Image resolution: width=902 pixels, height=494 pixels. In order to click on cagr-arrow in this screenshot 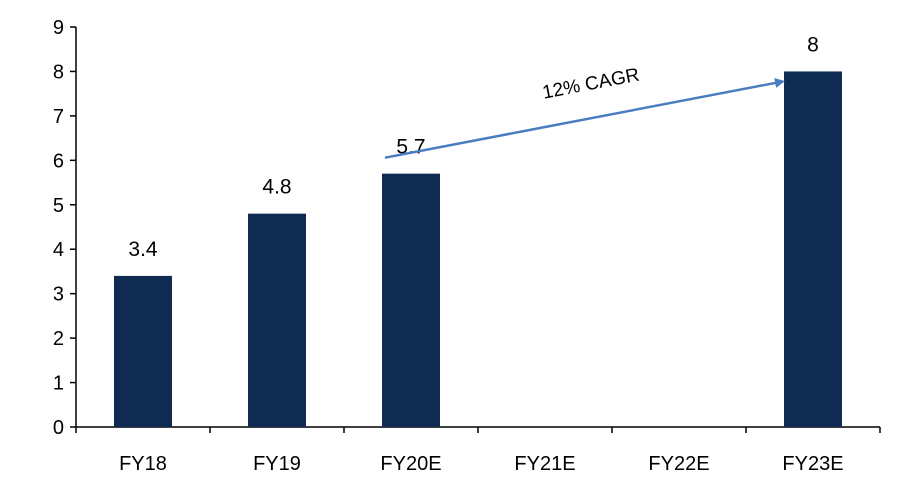, I will do `click(584, 118)`.